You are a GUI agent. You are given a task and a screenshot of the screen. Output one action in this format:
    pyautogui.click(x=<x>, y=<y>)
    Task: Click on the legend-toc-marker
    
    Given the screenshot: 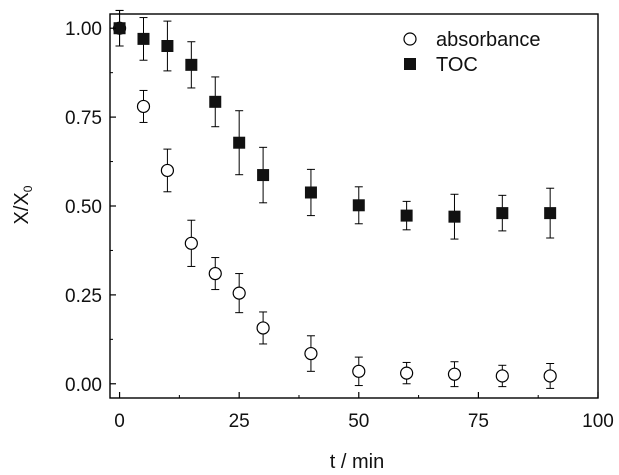 What is the action you would take?
    pyautogui.click(x=410, y=64)
    